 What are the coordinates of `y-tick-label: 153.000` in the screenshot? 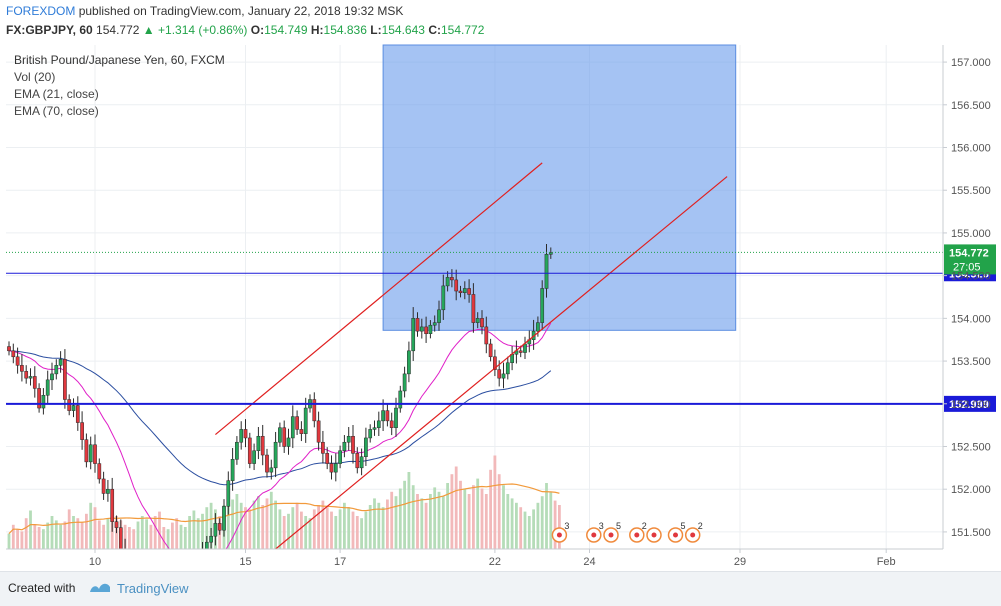 It's located at (971, 405).